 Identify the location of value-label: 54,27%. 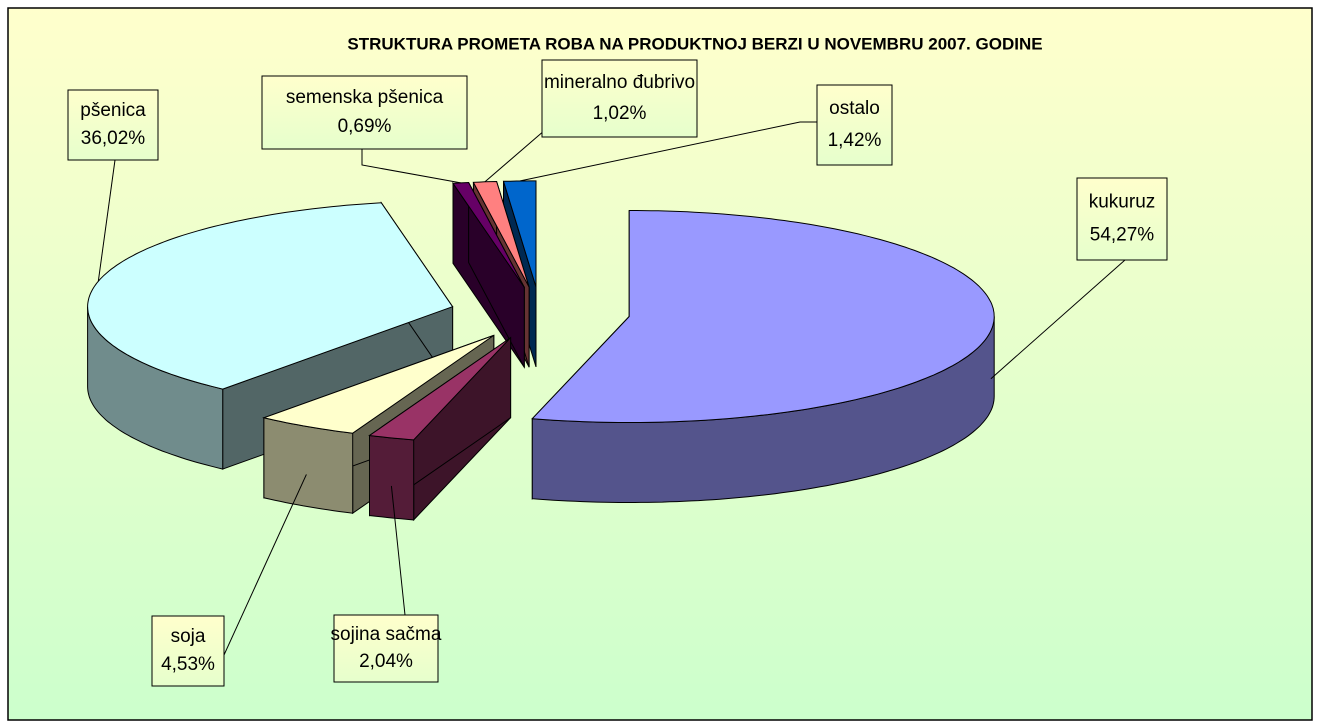
(1122, 234).